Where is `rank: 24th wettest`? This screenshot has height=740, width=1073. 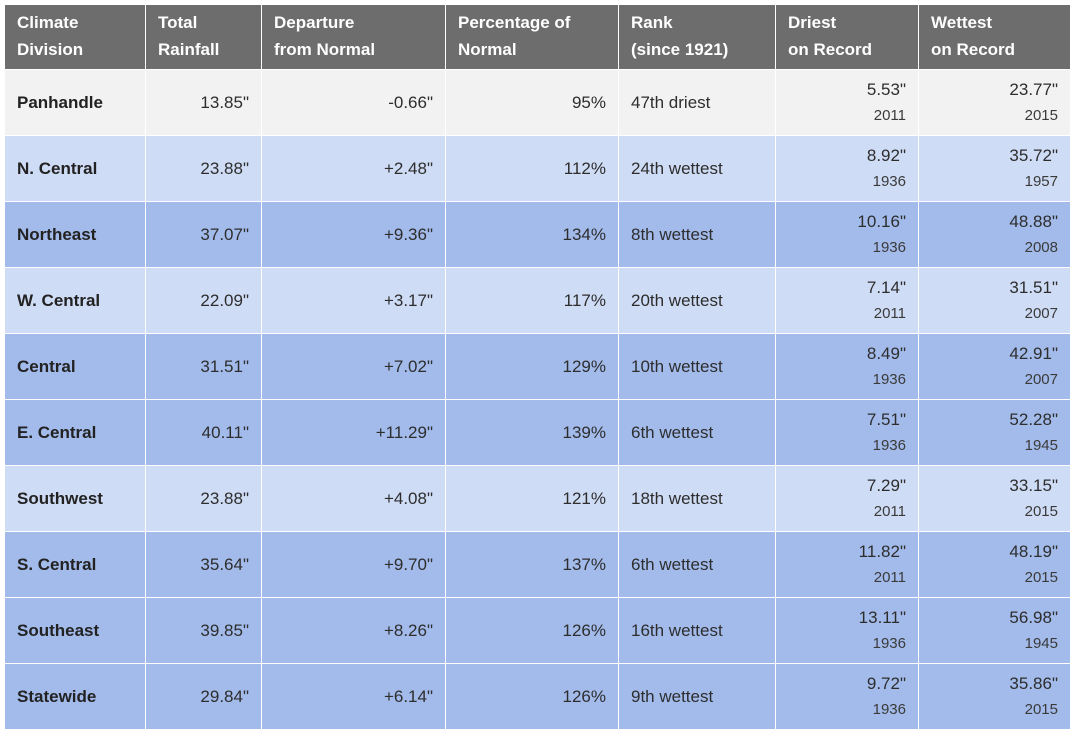 rank: 24th wettest is located at coordinates (697, 168).